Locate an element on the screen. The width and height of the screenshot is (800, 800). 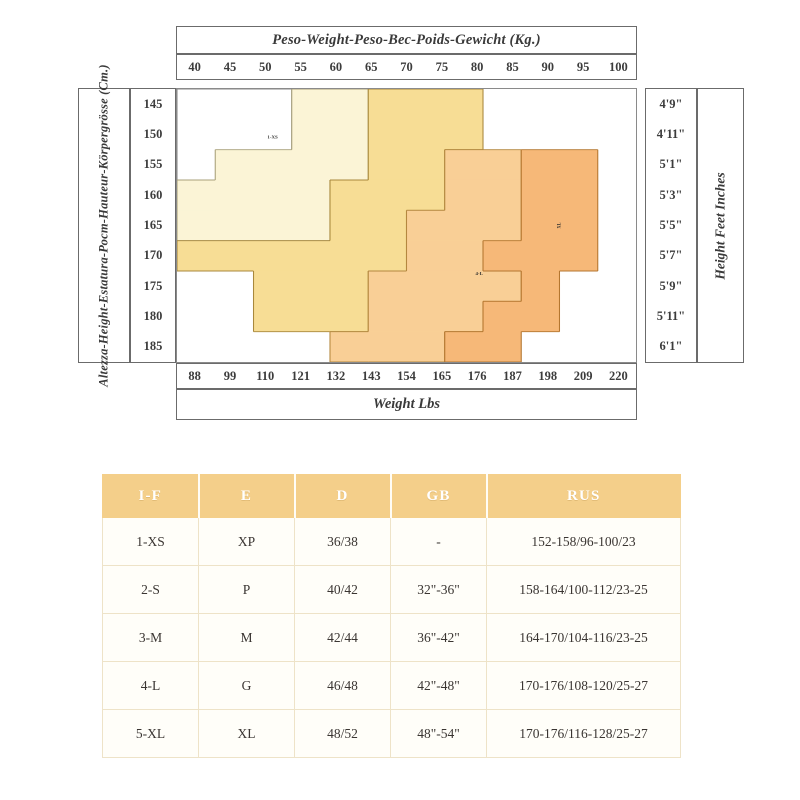
height-tick-ft-6: 5'9" is located at coordinates (671, 285).